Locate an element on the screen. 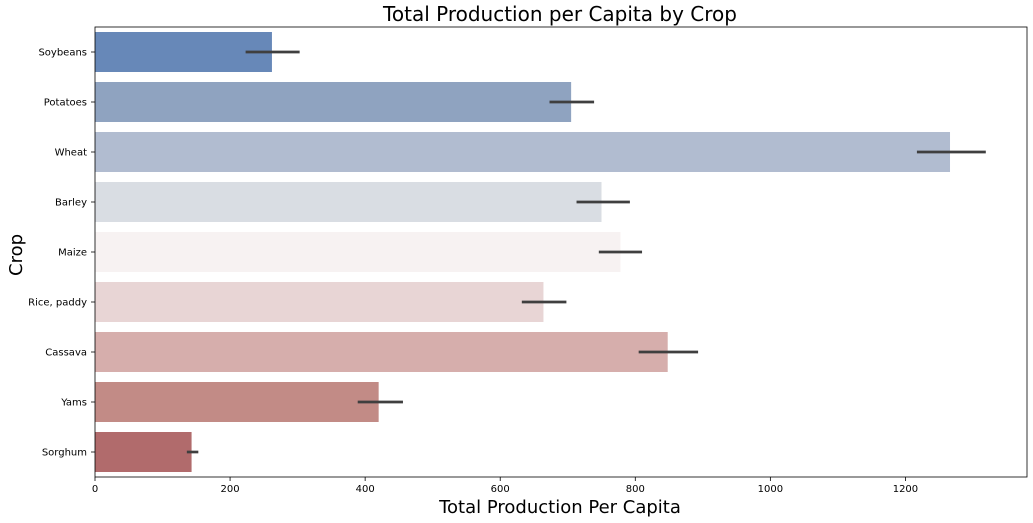 The width and height of the screenshot is (1033, 523). chart-title: Total Production per Capita by Crop is located at coordinates (559, 14).